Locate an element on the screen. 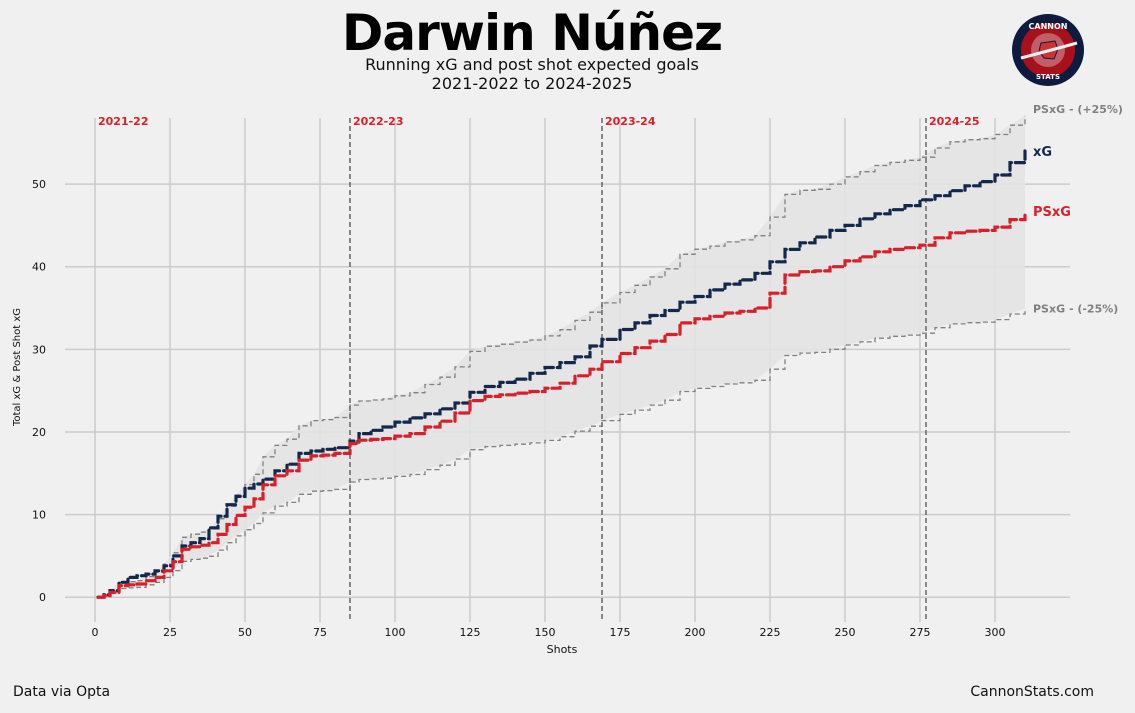 This screenshot has height=713, width=1135. x-tick-label: 200 is located at coordinates (695, 632).